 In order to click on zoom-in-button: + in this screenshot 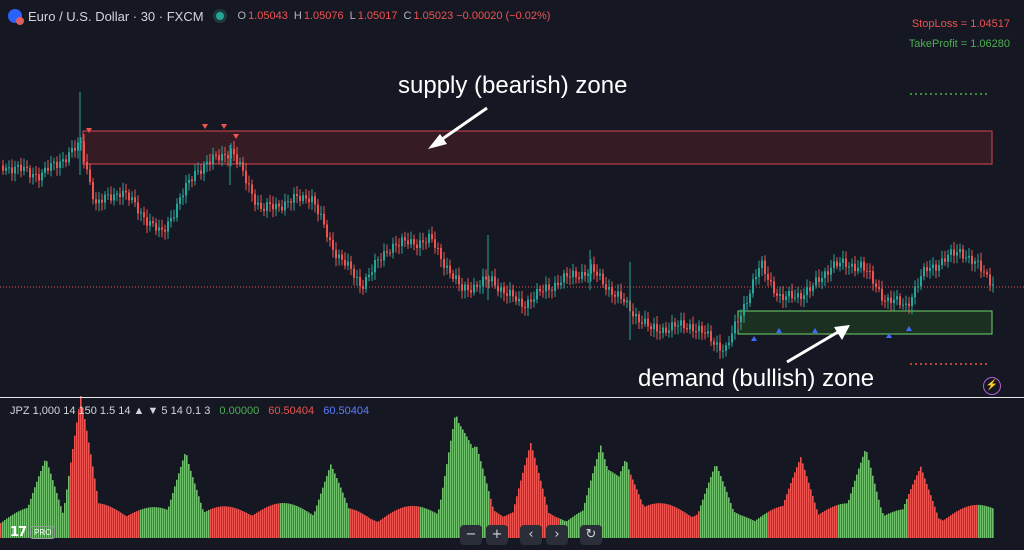, I will do `click(497, 535)`.